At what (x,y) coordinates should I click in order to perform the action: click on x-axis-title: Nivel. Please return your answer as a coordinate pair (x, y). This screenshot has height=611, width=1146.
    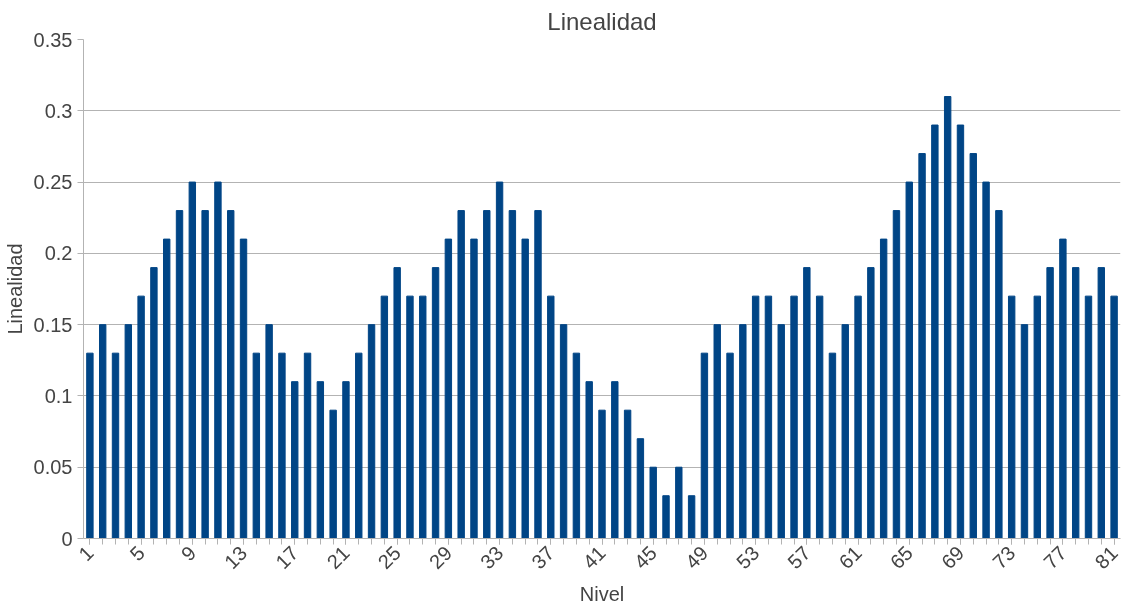
    Looking at the image, I should click on (602, 594).